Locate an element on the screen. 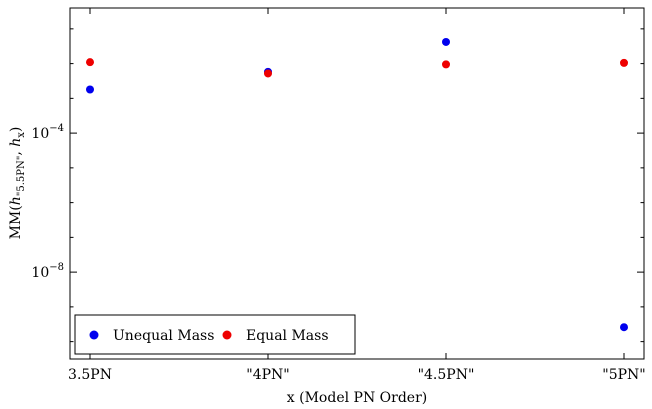 The image size is (652, 409). x-tick-label: 3.5PN is located at coordinates (90, 375).